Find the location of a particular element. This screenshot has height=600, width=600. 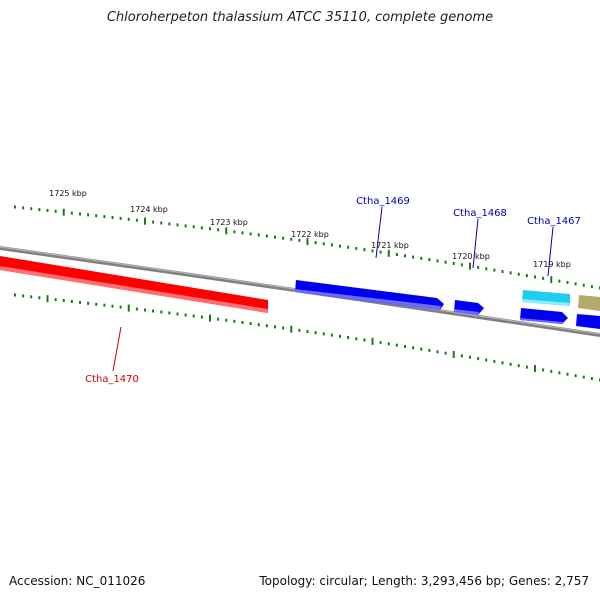

gene-ctha-1469-shade is located at coordinates (368, 299).